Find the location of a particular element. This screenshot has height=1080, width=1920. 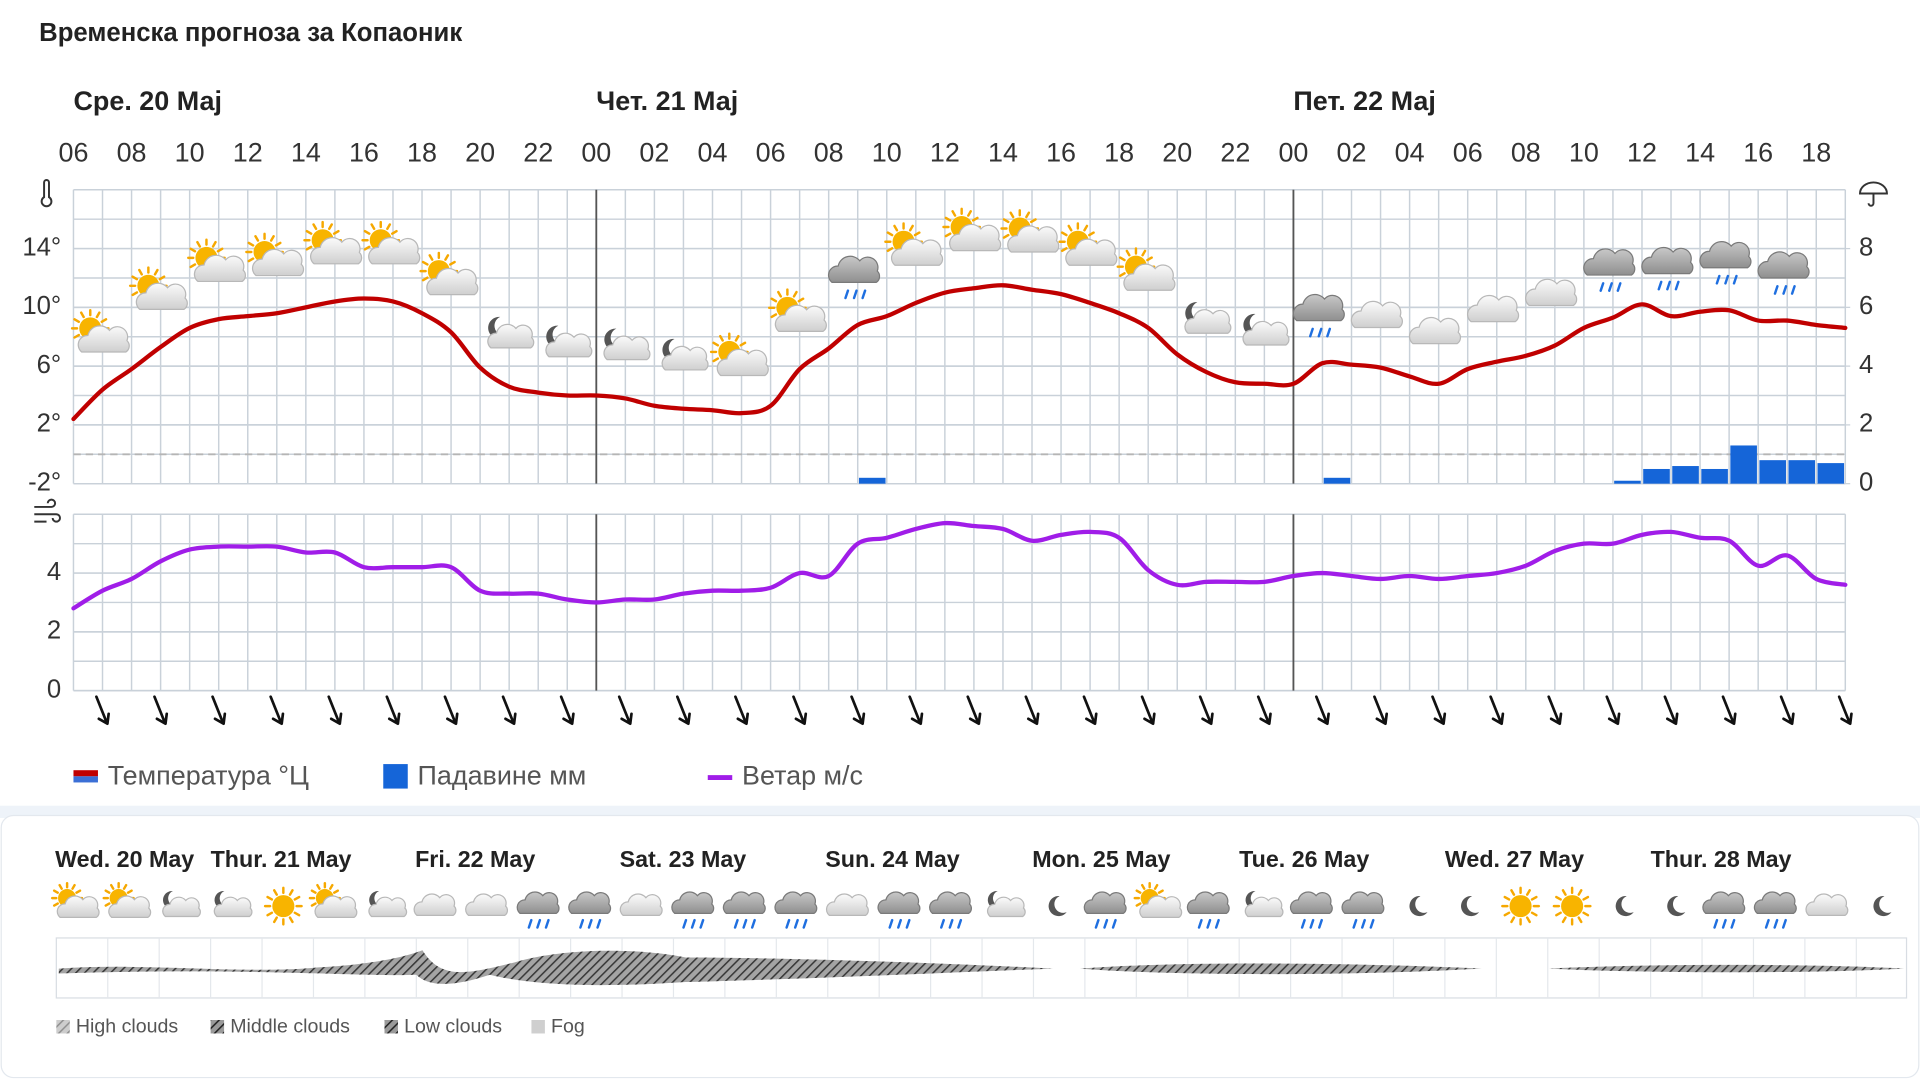

x-tick-label: 20 is located at coordinates (480, 152).